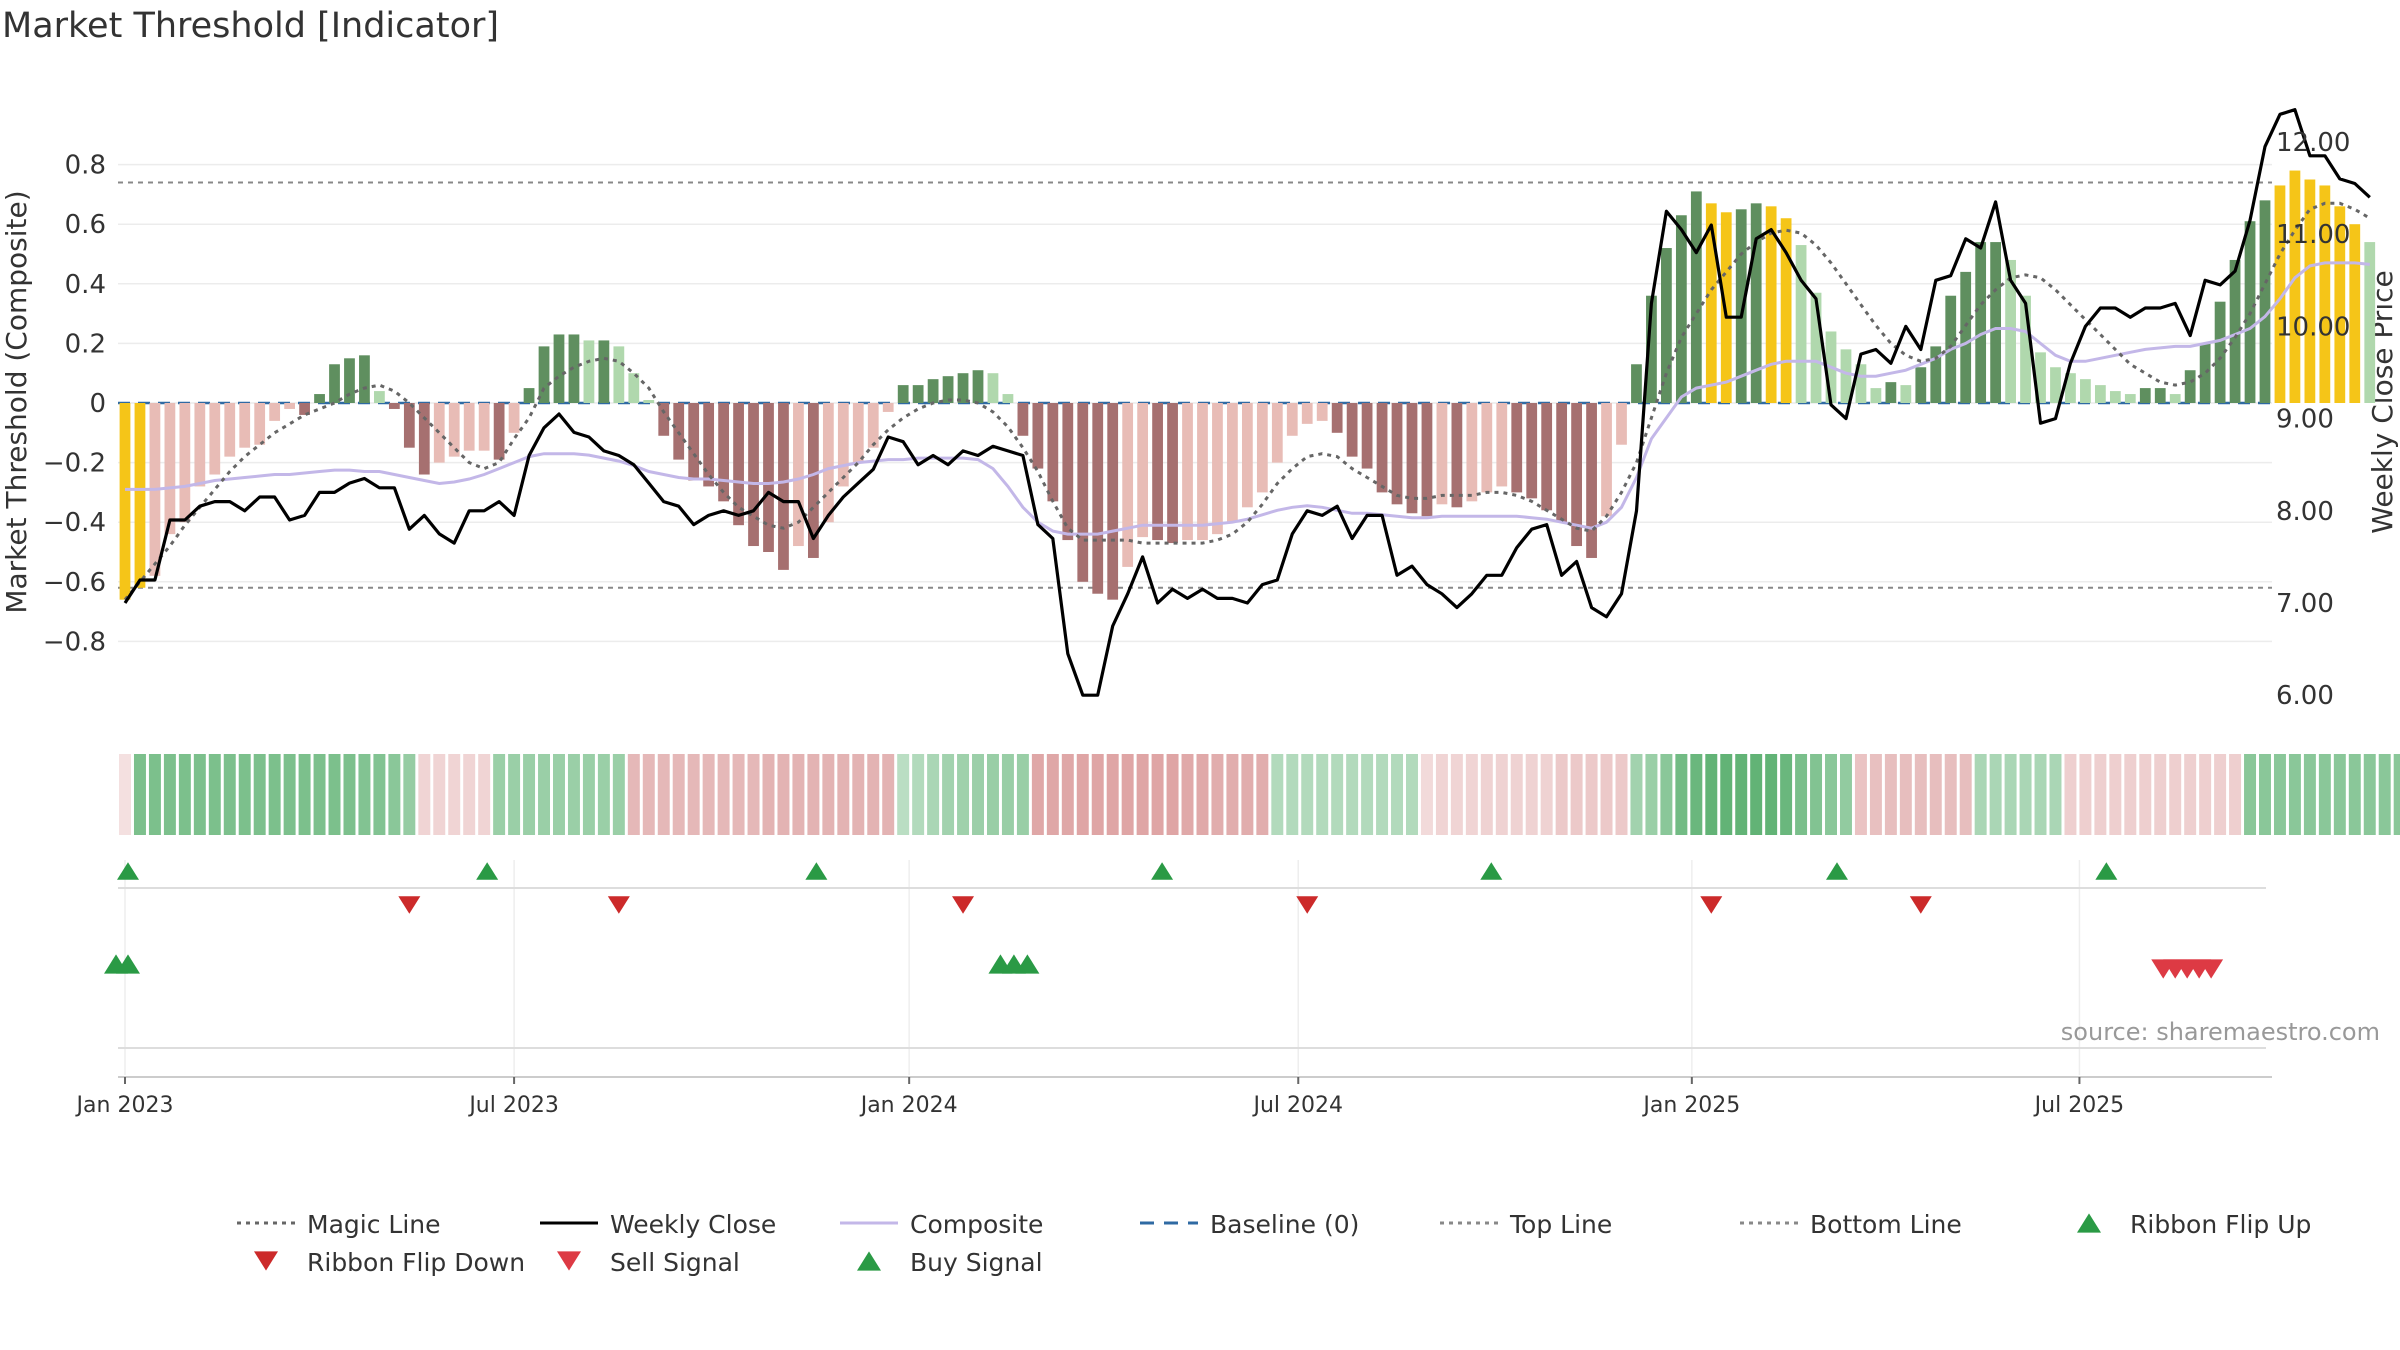 The height and width of the screenshot is (1350, 2400). What do you see at coordinates (1284, 1224) in the screenshot?
I see `legend-label: Baseline (0)` at bounding box center [1284, 1224].